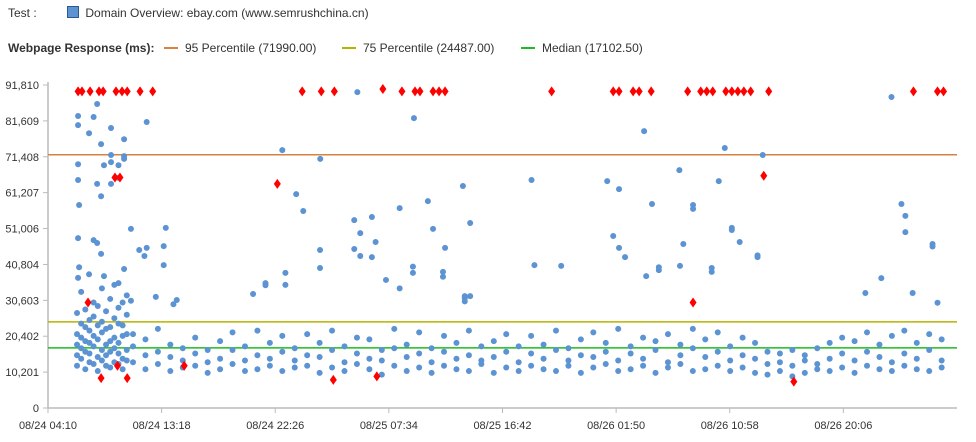 This screenshot has width=976, height=442. Describe the element at coordinates (48, 426) in the screenshot. I see `x-tick-label: 08/24 04:10` at that location.